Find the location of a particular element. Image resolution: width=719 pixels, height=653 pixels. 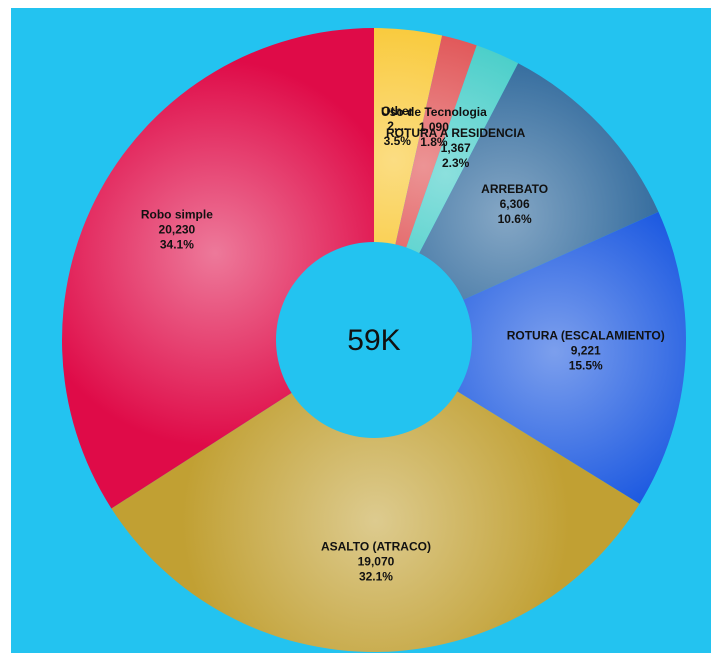

slice-name-label: ASALTO (ATRACO) is located at coordinates (376, 547).